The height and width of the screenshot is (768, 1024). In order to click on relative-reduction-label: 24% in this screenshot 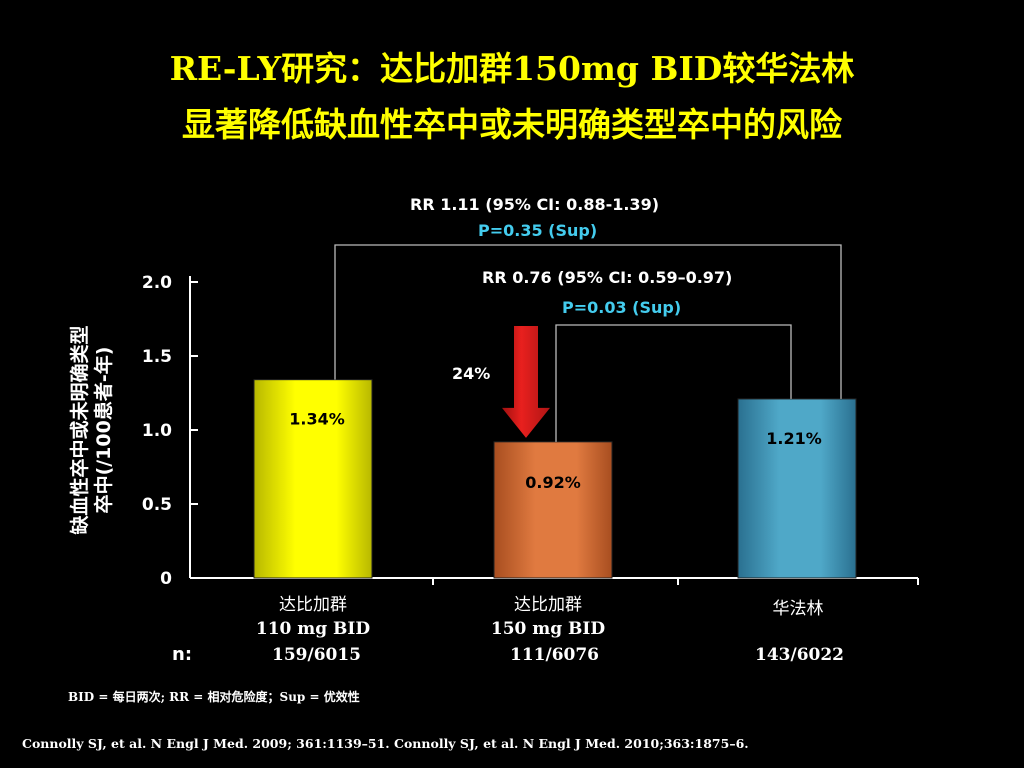, I will do `click(471, 373)`.